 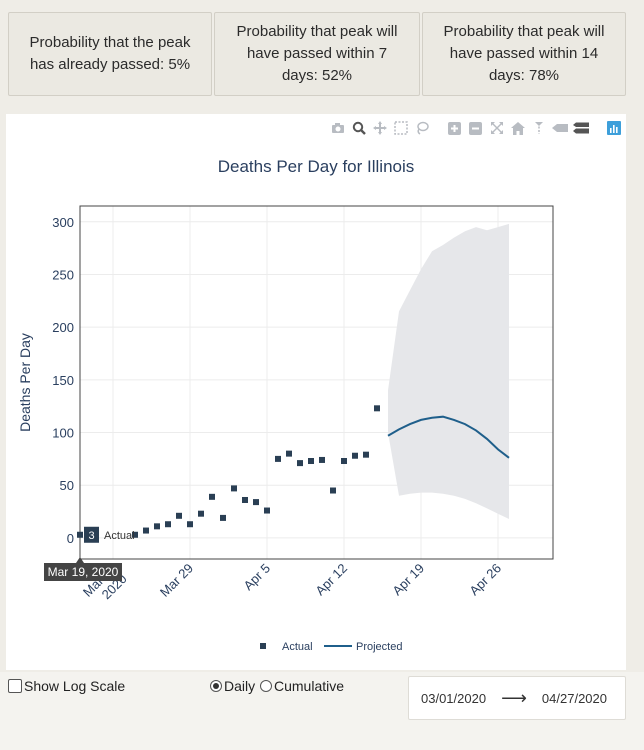 I want to click on y-tick-label: 300, so click(x=63, y=222).